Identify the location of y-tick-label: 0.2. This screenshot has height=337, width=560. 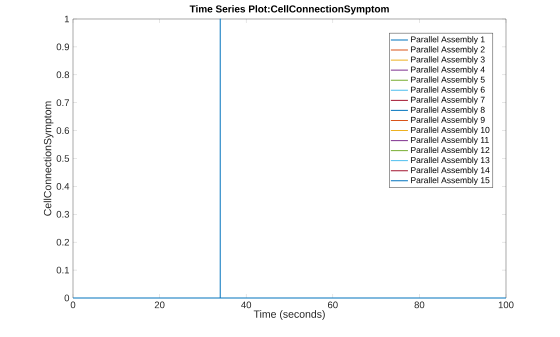
(63, 242).